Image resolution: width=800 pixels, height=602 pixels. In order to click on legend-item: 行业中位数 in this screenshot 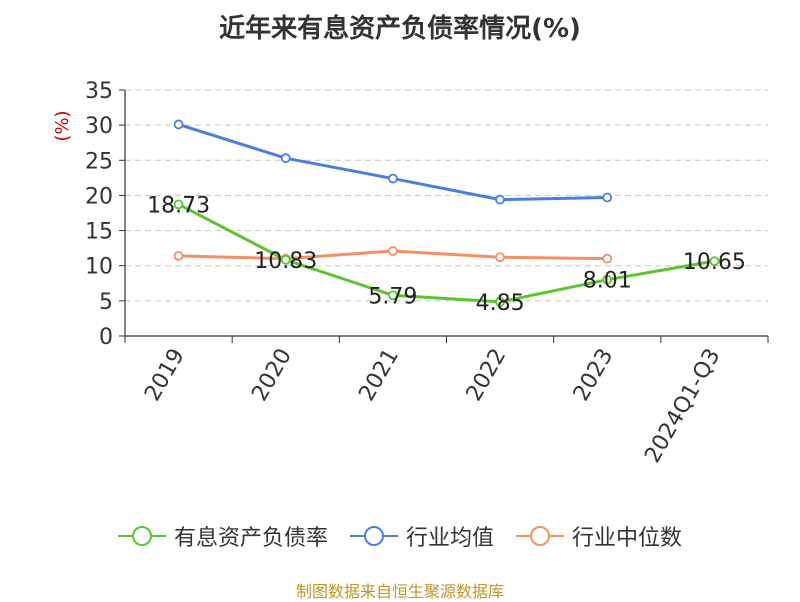, I will do `click(599, 536)`.